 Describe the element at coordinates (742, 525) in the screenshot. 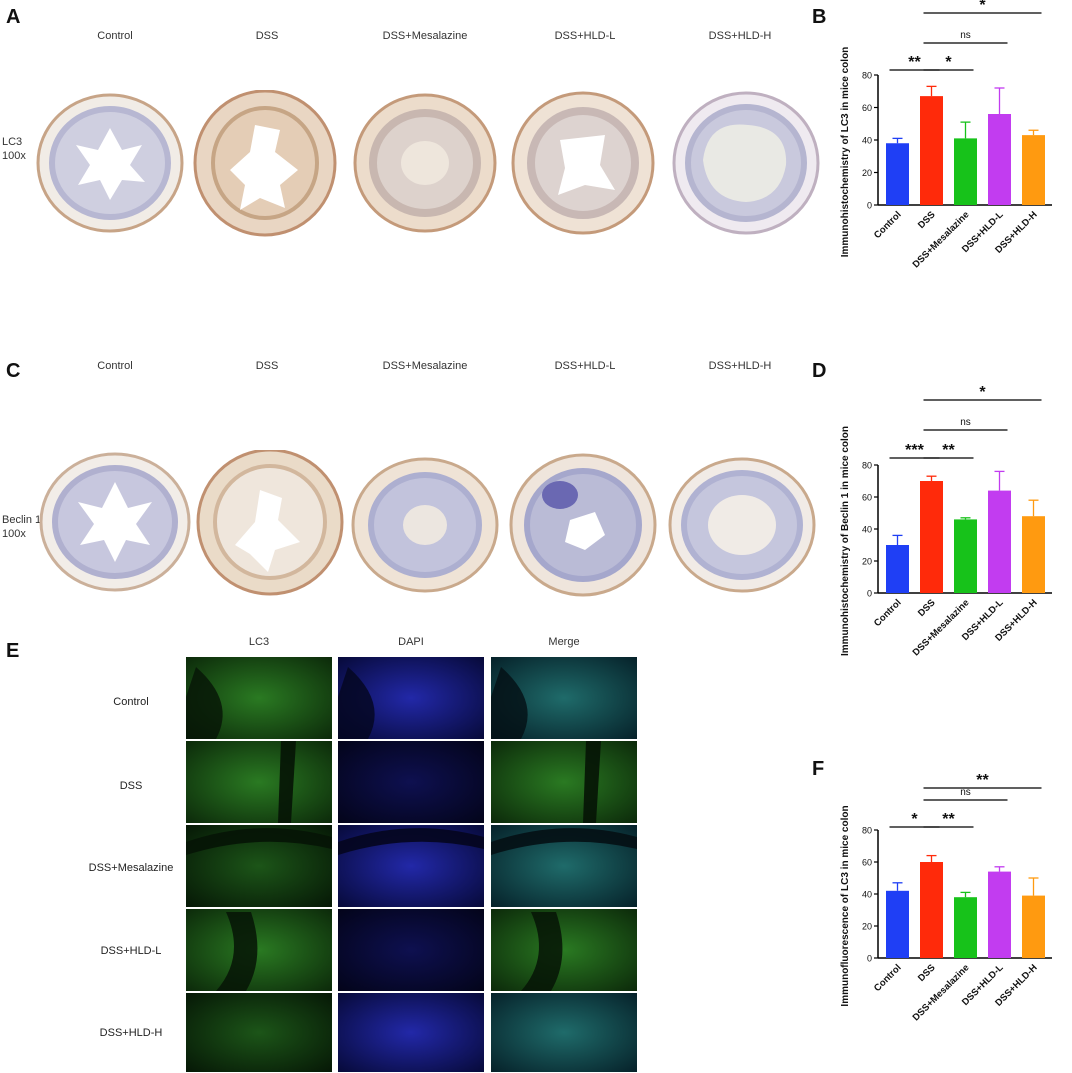

I see `ihc-beclin-hld-h-image` at that location.